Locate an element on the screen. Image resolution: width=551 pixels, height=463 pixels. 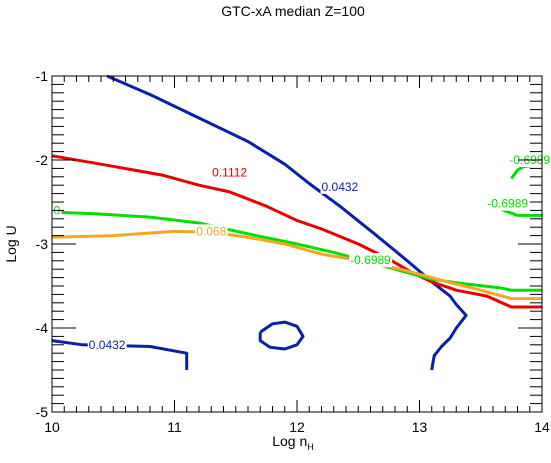
contour-label-7: -0.6989 is located at coordinates (507, 204).